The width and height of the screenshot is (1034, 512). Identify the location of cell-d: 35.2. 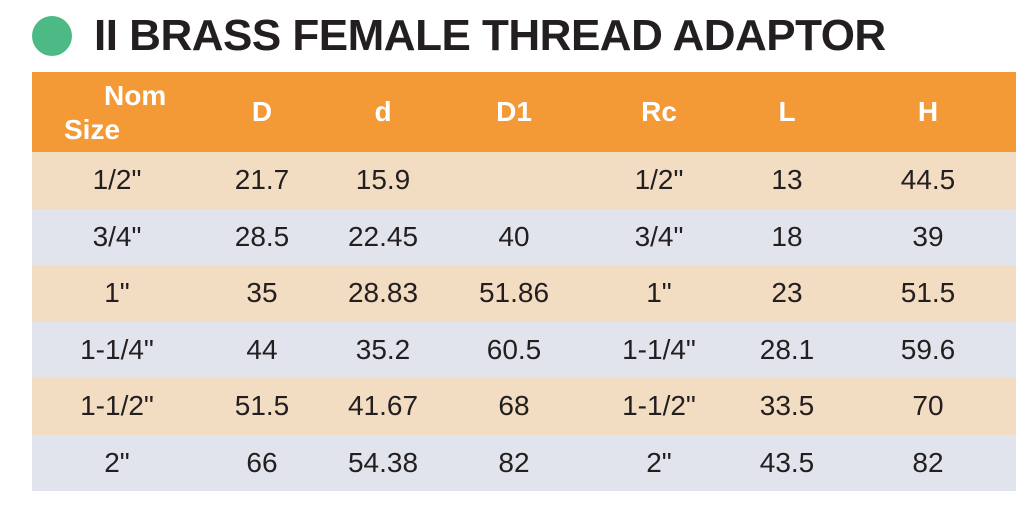
(383, 349).